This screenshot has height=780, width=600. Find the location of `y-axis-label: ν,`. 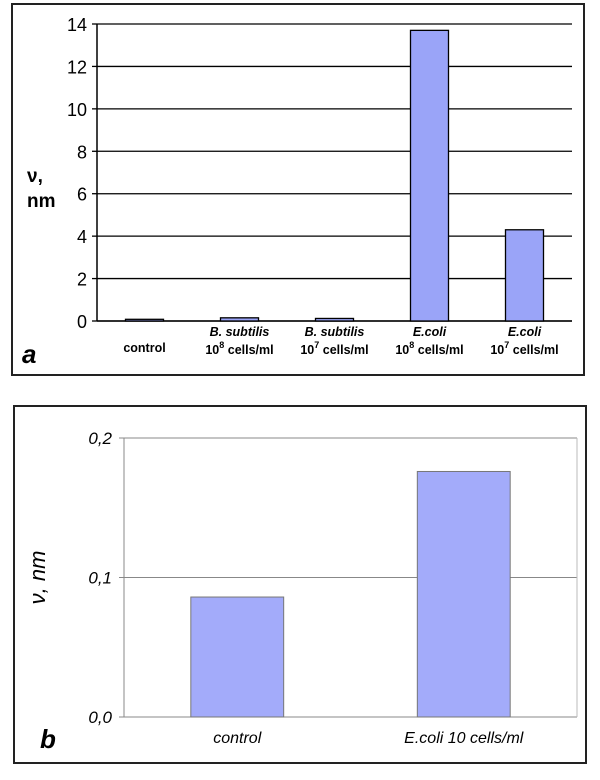

y-axis-label: ν, is located at coordinates (35, 176).